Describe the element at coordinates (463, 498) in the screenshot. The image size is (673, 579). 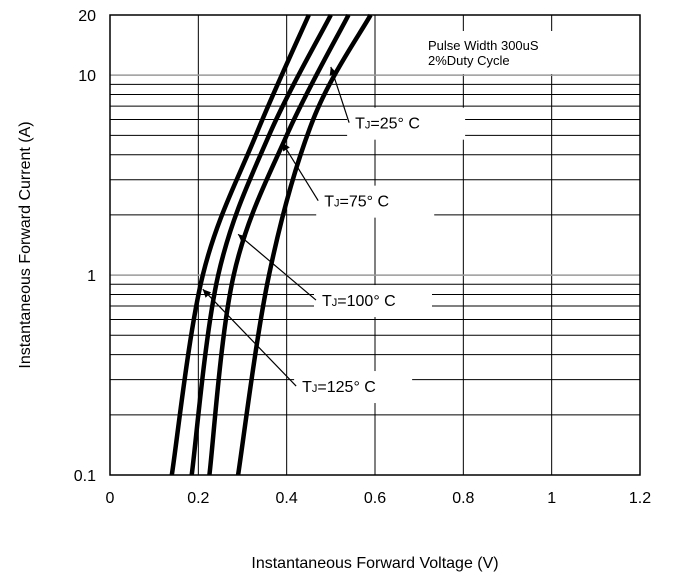
I see `x-tick-label: 0.8` at that location.